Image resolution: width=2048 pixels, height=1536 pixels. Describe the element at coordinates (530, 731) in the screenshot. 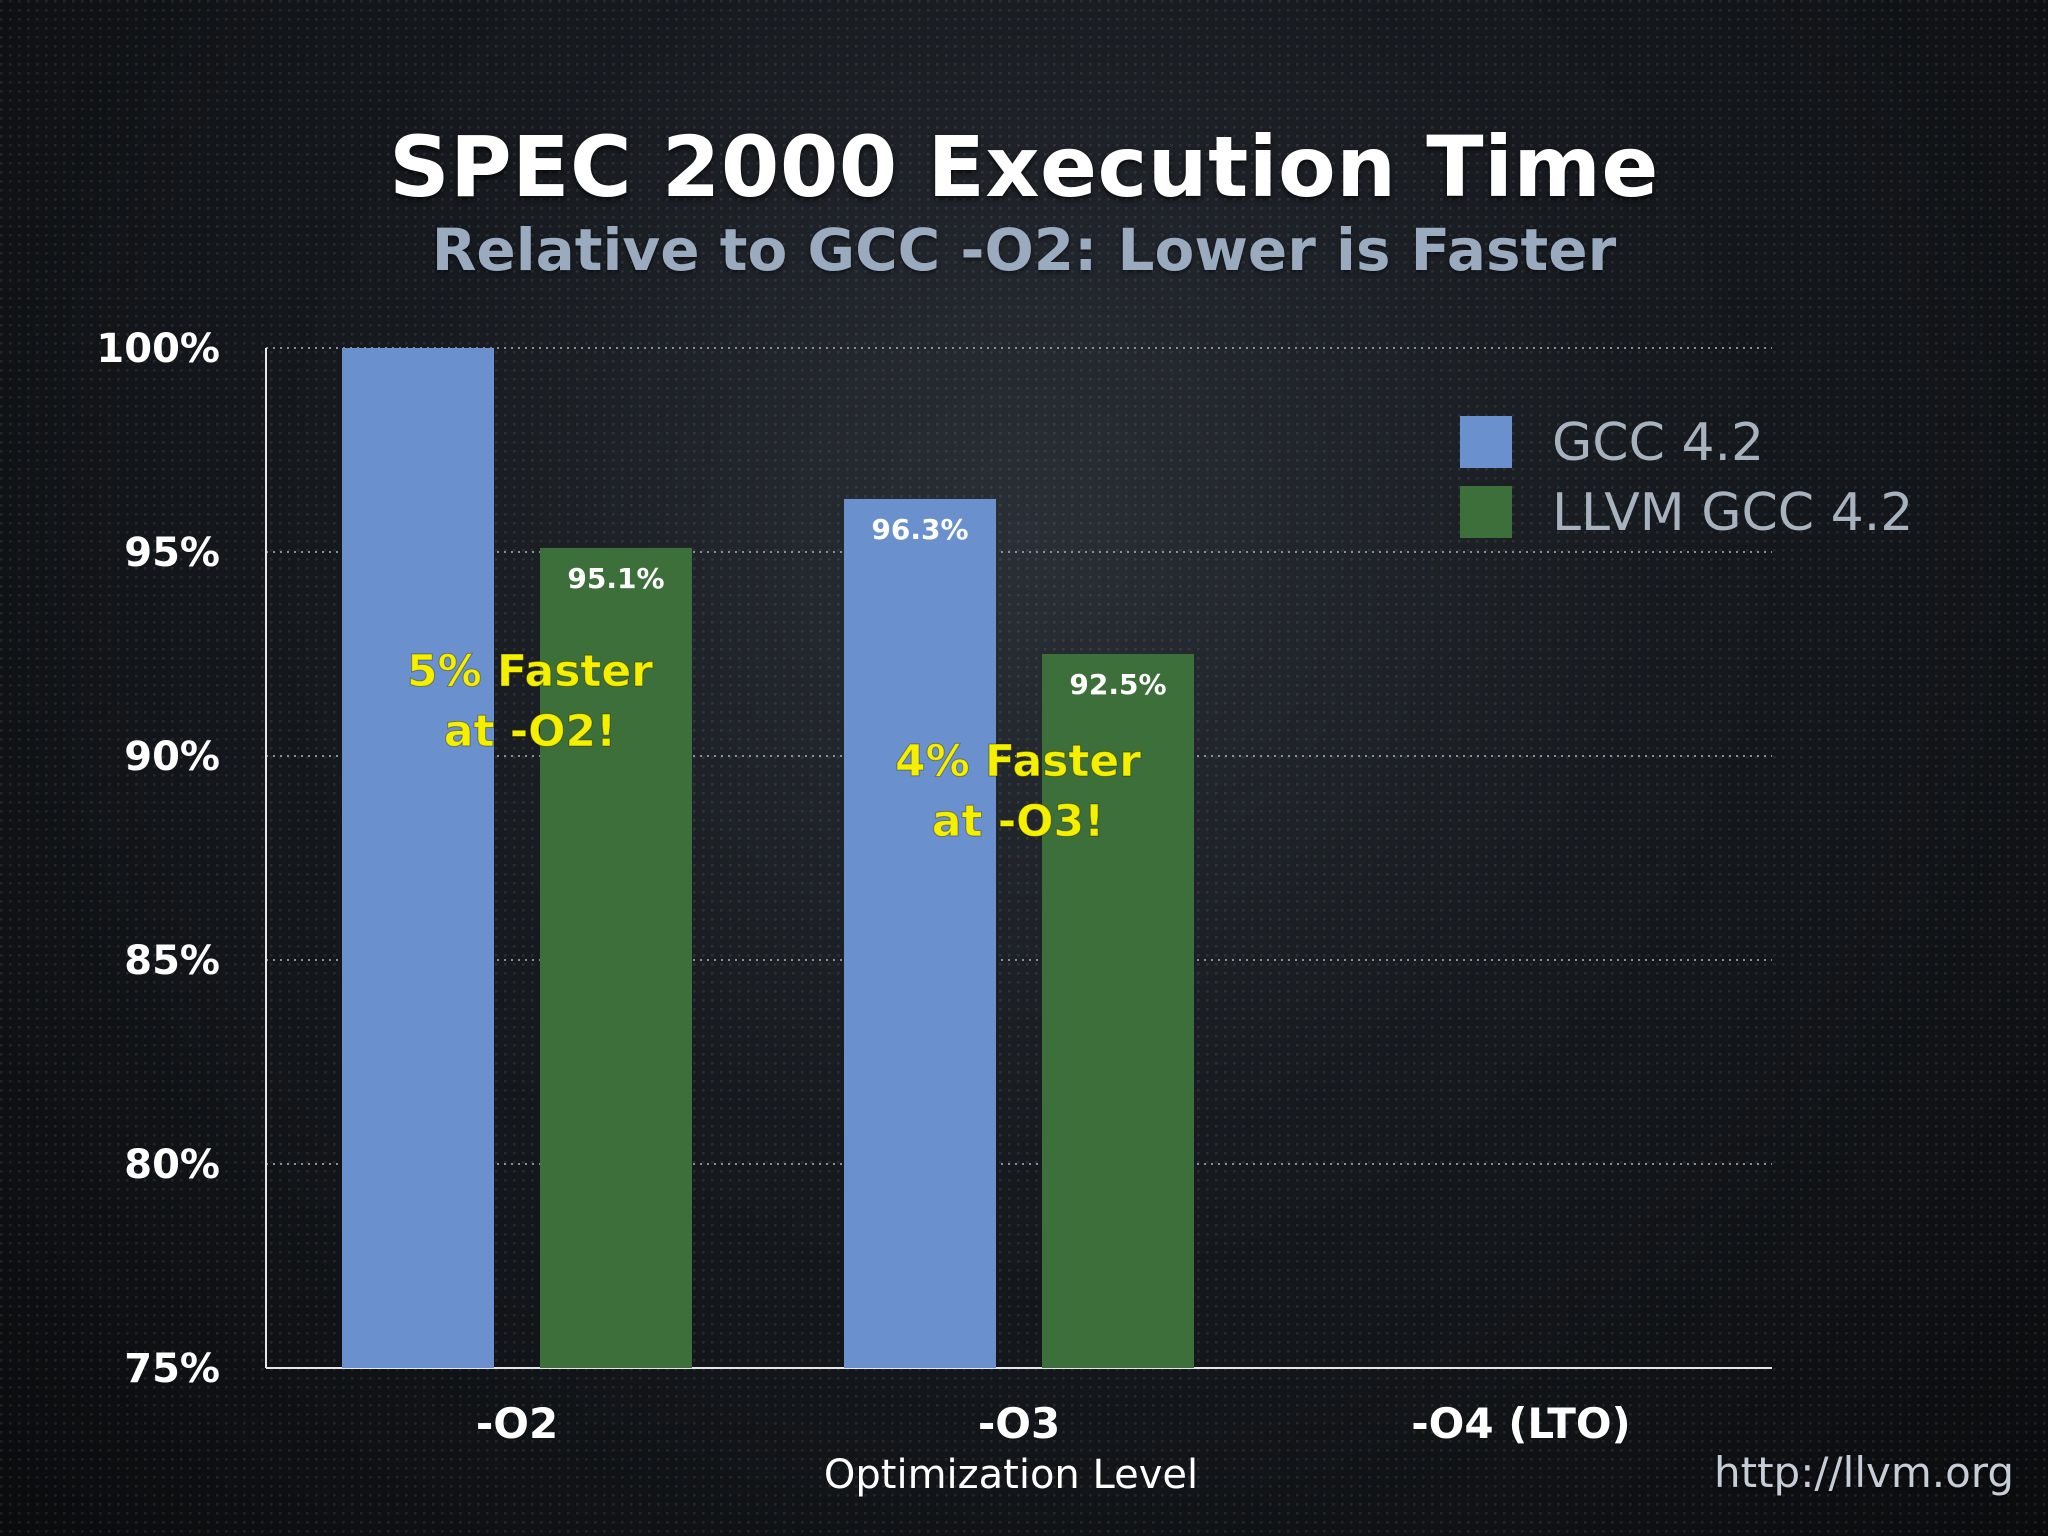

I see `annotation-text: at -O2!` at that location.